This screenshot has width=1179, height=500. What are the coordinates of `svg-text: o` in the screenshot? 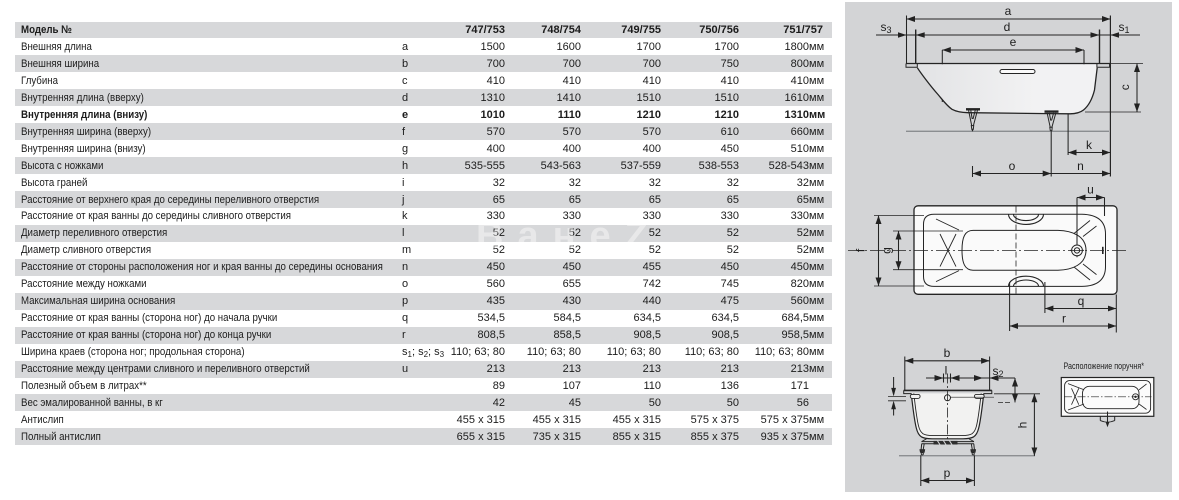 It's located at (1012, 166).